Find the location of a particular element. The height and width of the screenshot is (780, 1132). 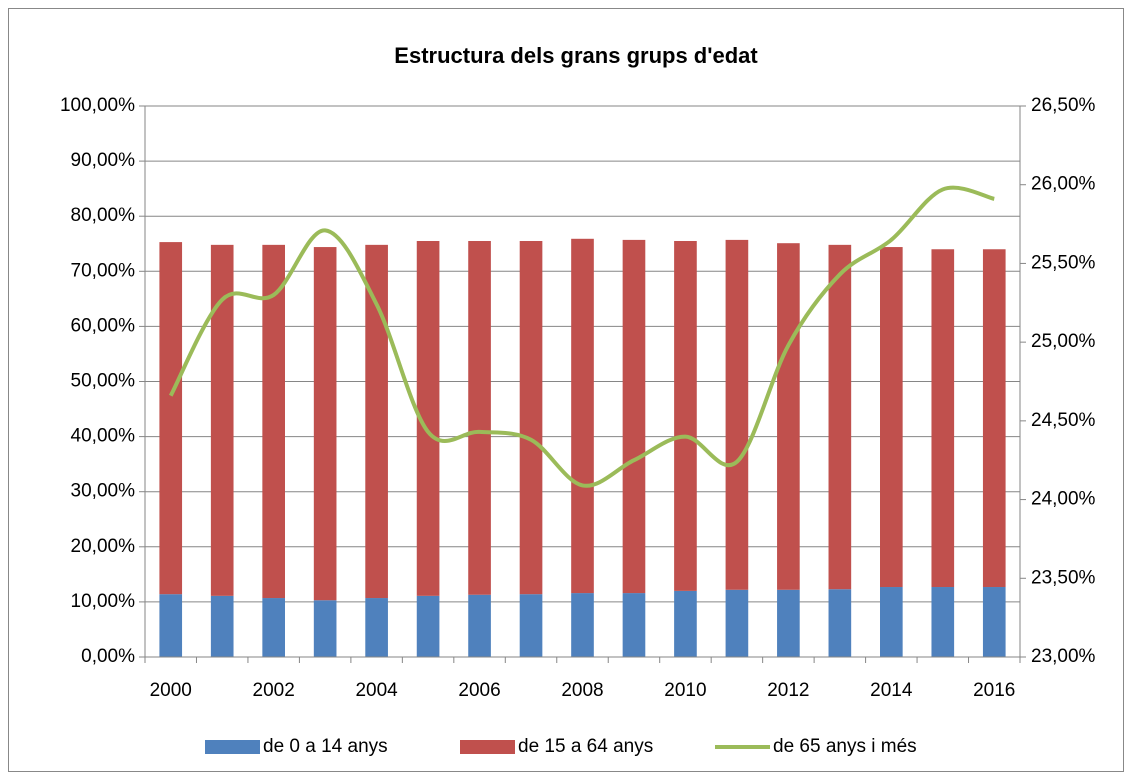

y-tick-label: 30,00% is located at coordinates (103, 491).